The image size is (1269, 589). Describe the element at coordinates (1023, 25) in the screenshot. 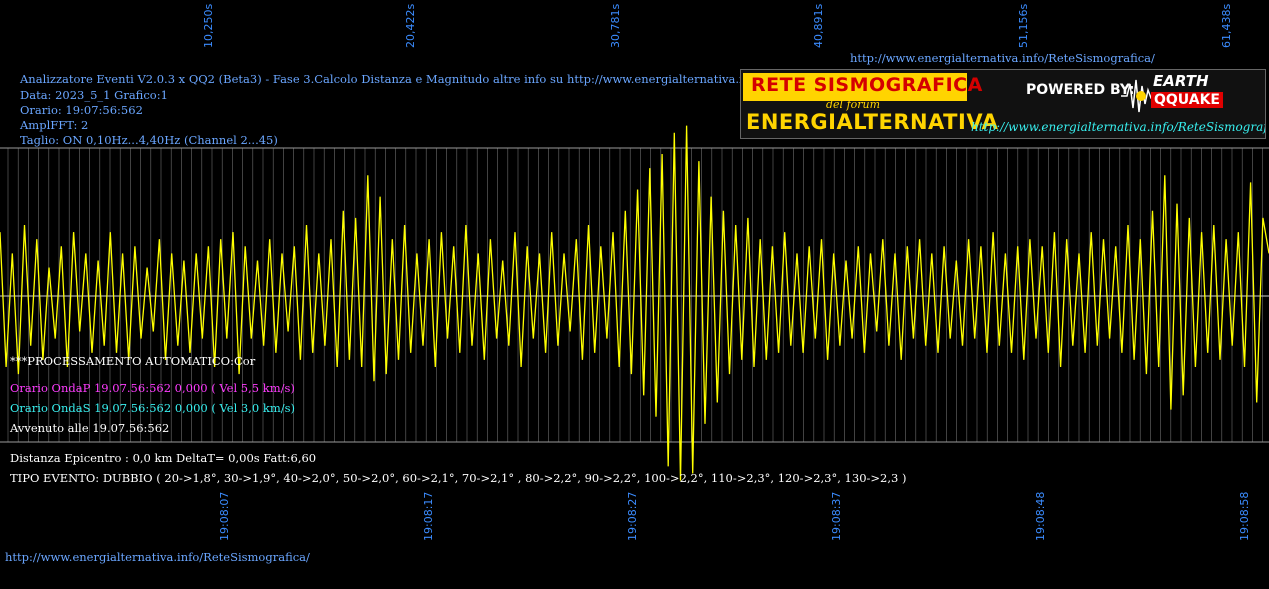

I see `top-tick-label: 51,156s` at that location.